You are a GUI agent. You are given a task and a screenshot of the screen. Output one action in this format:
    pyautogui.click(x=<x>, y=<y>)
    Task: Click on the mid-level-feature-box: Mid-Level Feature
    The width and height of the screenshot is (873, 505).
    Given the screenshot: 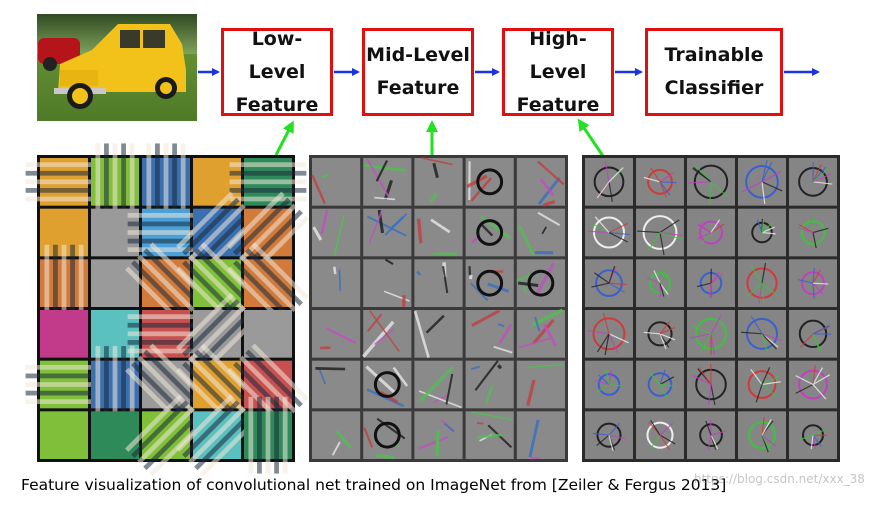 What is the action you would take?
    pyautogui.click(x=418, y=72)
    